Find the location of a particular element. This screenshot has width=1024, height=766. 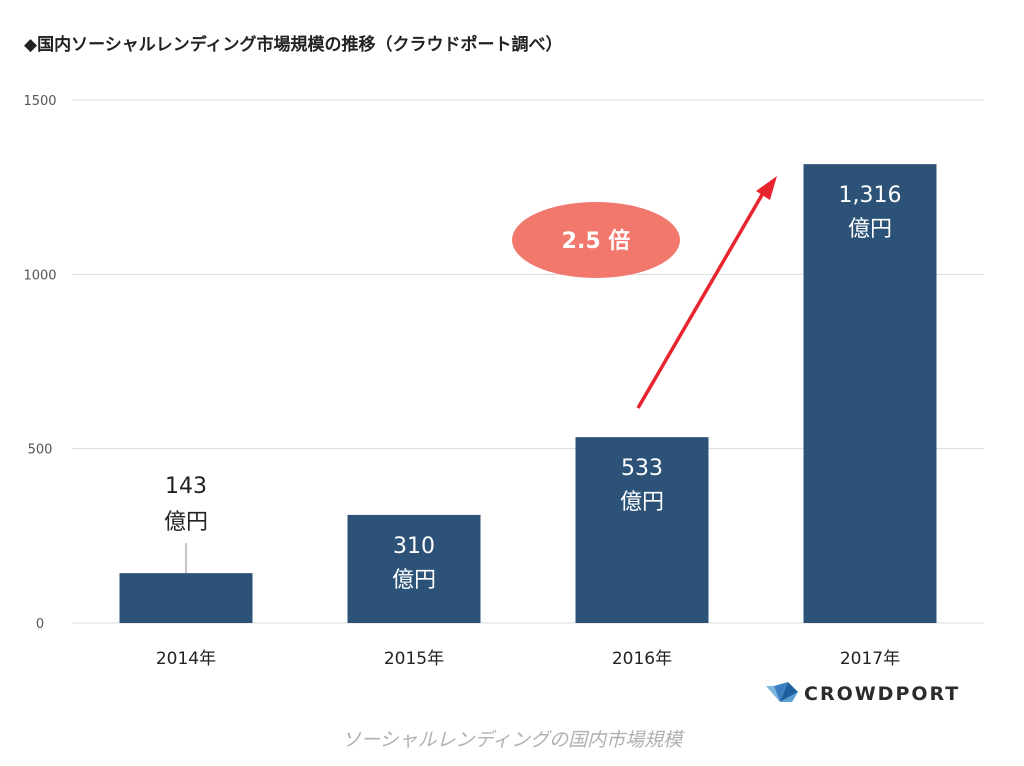

y-tick-label: 500 is located at coordinates (40, 450).